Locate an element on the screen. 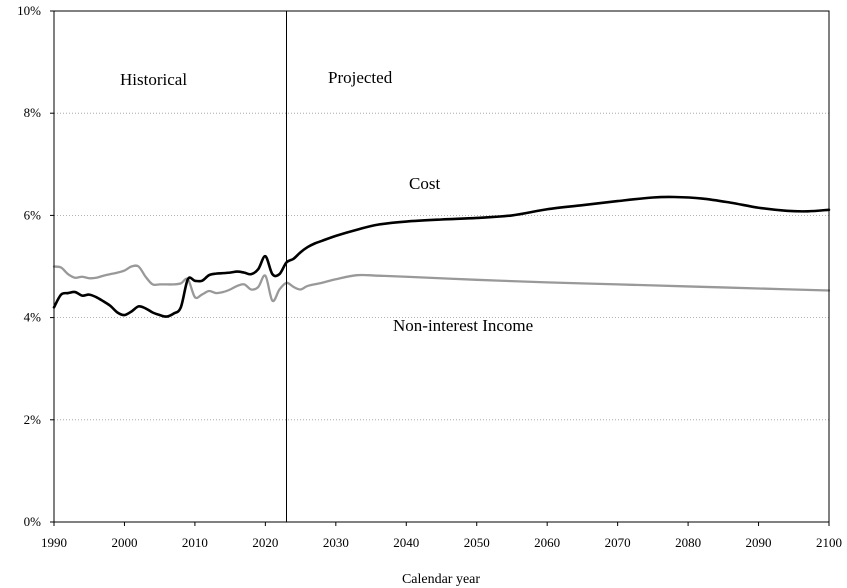 The height and width of the screenshot is (588, 847). x-tick-label: 2090 is located at coordinates (759, 542).